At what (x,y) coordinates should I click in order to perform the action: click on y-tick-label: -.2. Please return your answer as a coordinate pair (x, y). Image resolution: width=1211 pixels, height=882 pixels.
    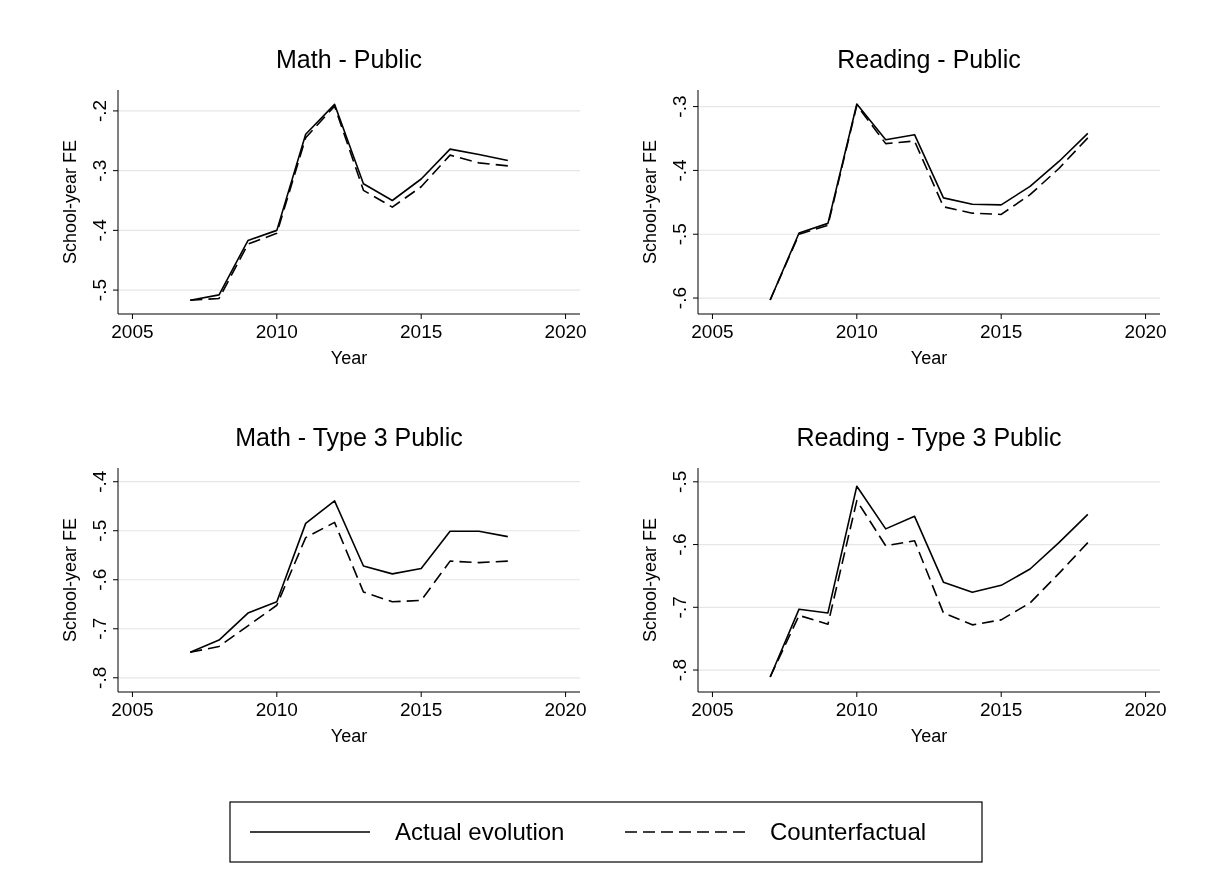
    Looking at the image, I should click on (99, 110).